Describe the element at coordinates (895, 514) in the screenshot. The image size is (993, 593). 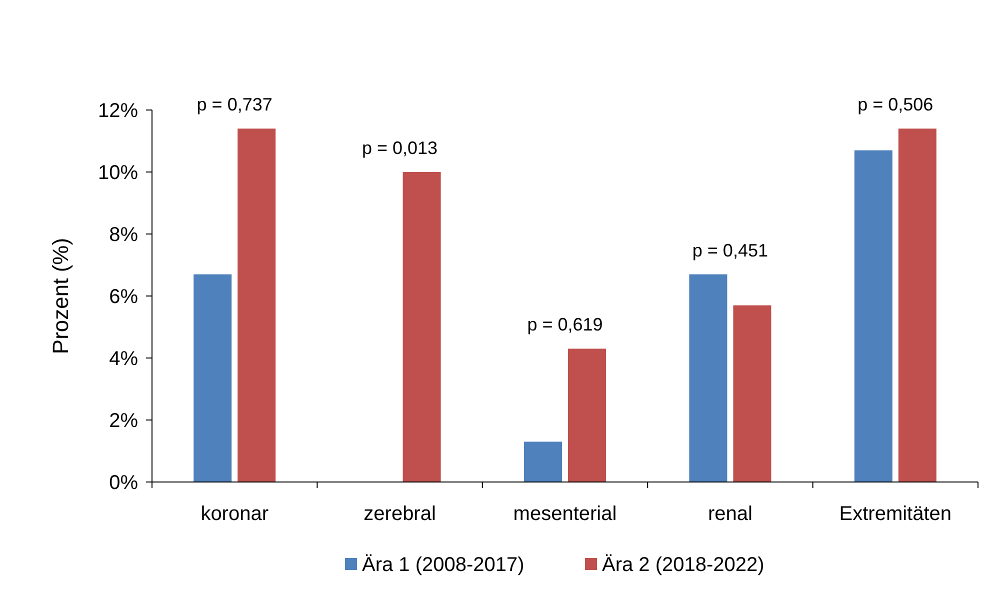
I see `x-tick-label: Extremitäten` at that location.